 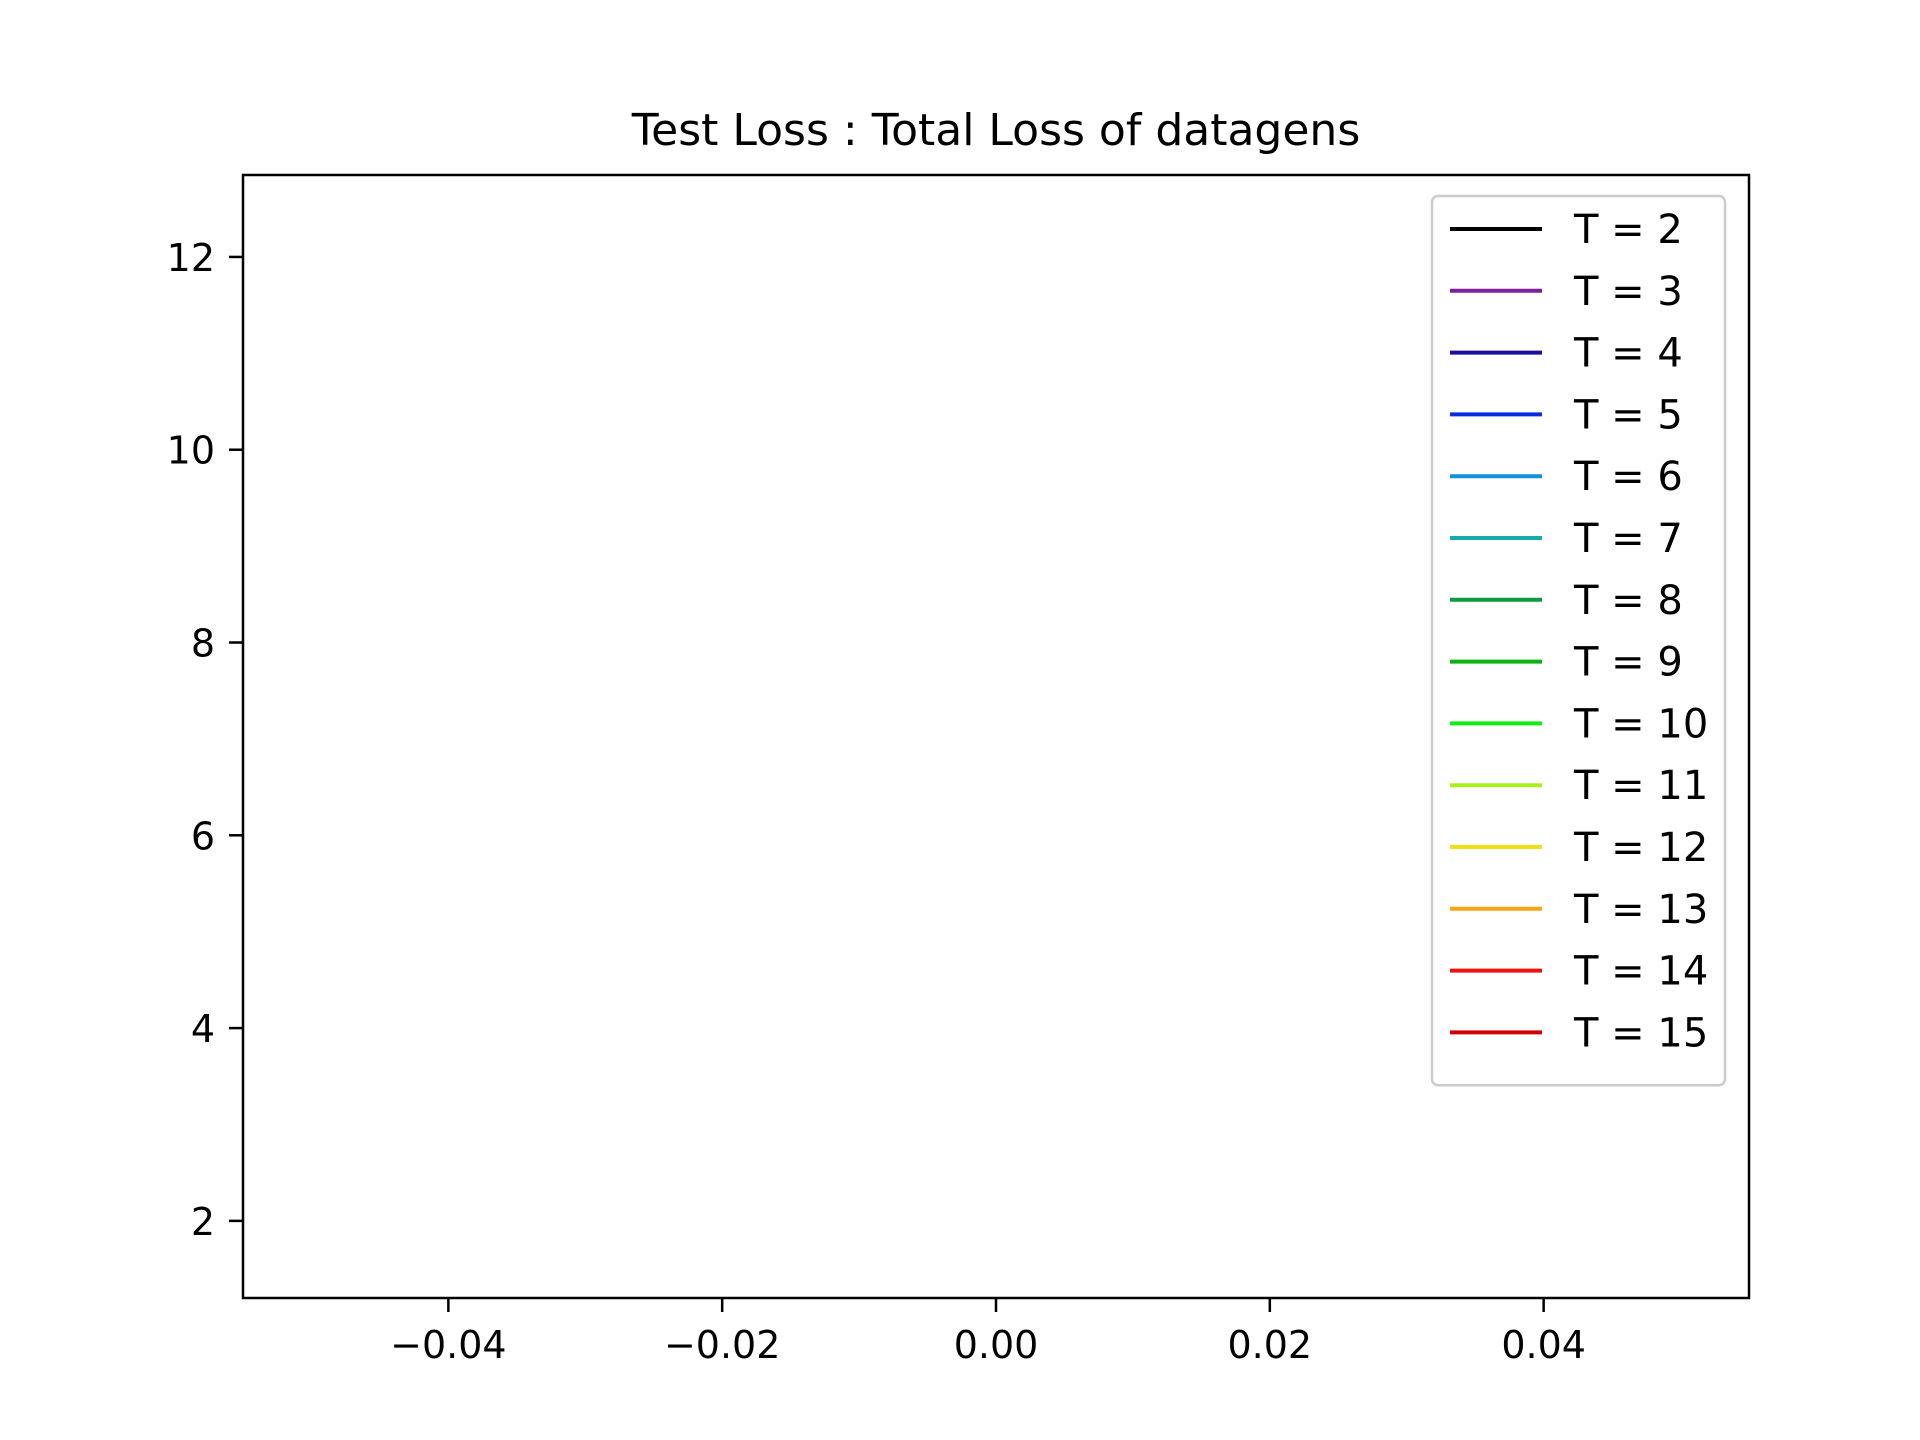 I want to click on y-tick-label: 6, so click(x=203, y=836).